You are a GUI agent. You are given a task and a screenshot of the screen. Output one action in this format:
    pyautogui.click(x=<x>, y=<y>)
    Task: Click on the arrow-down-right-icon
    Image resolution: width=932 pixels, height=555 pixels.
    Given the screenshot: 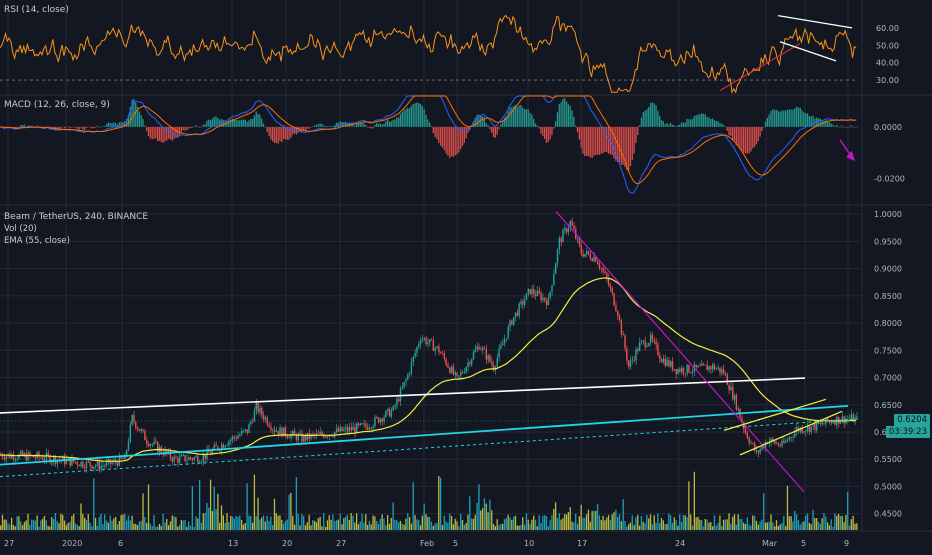 What is the action you would take?
    pyautogui.click(x=847, y=150)
    